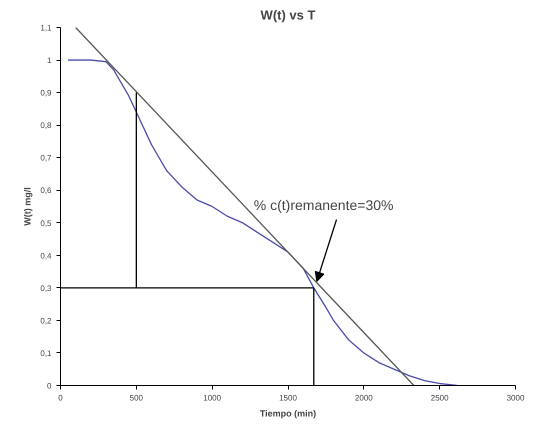 This screenshot has height=439, width=554. I want to click on y-tick-label: 0,7, so click(46, 158).